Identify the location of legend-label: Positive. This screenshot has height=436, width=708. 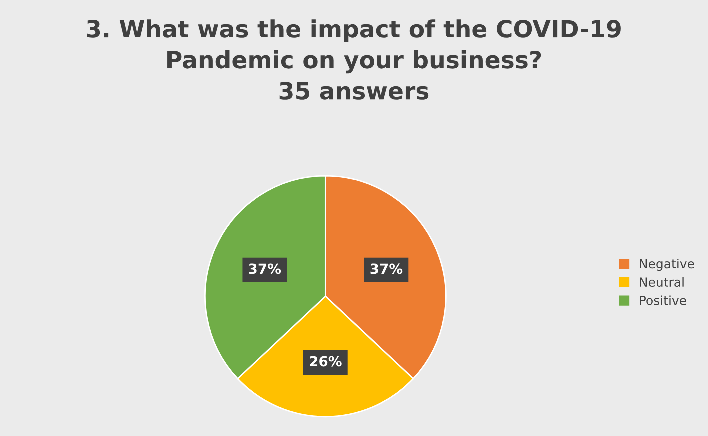
(663, 301).